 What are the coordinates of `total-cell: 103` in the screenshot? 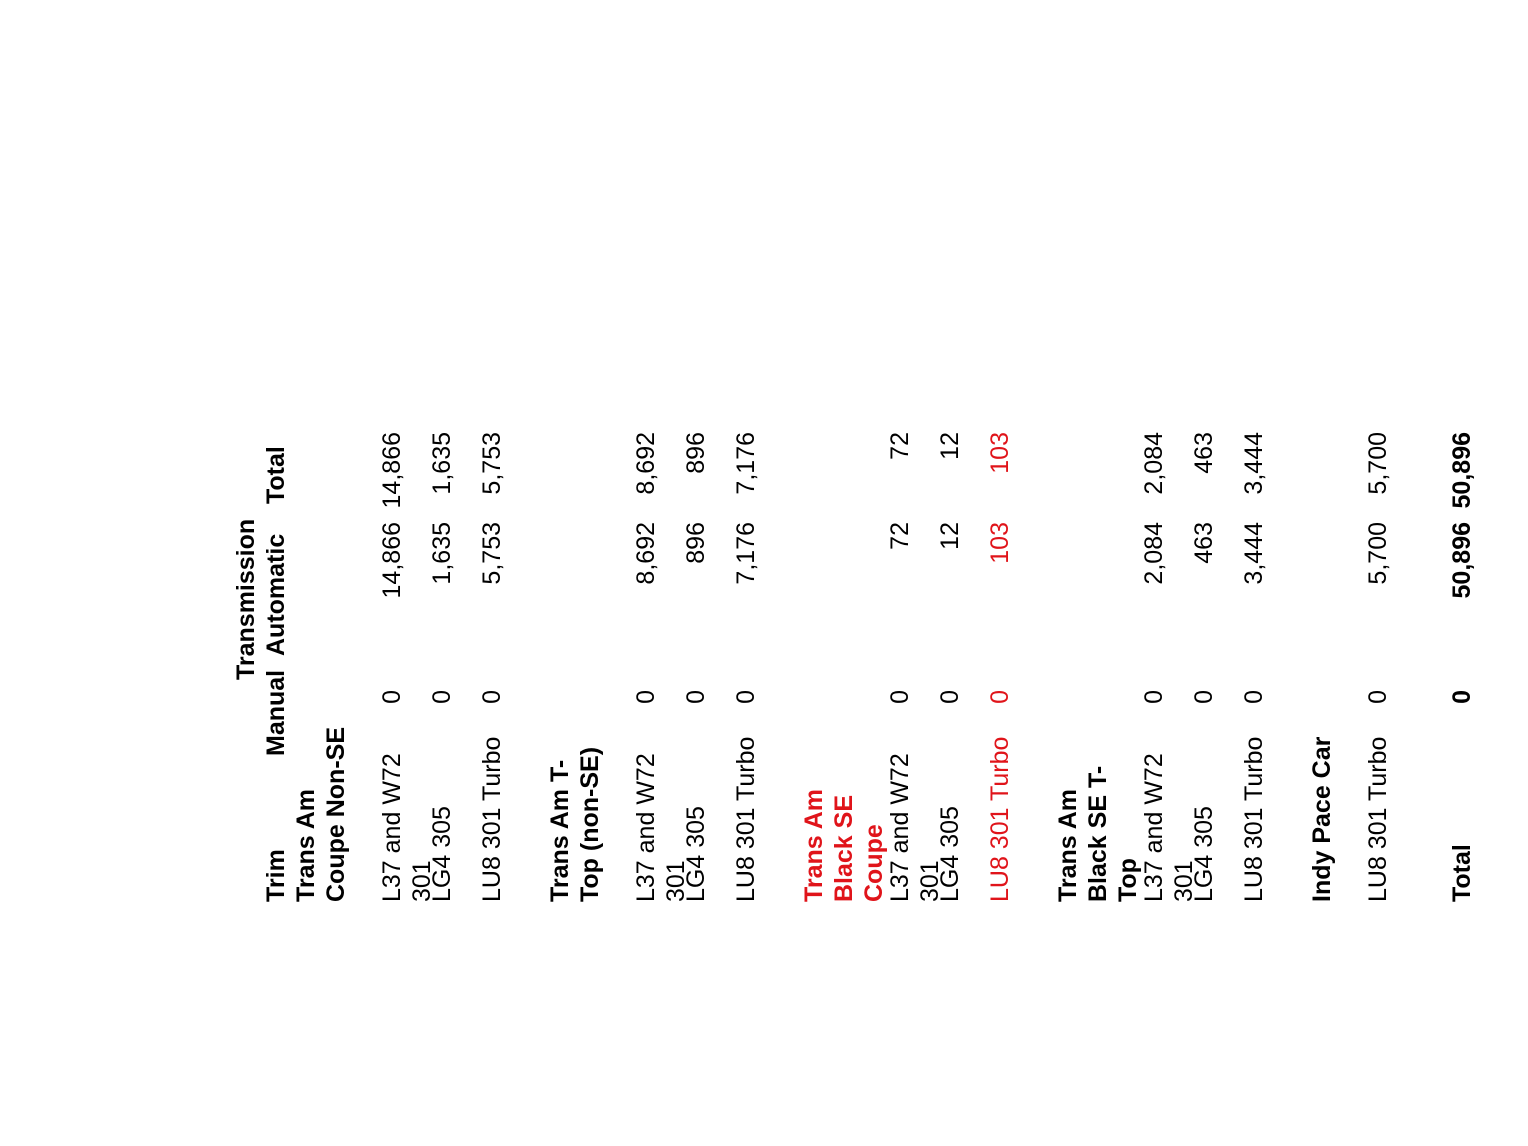 It's located at (1000, 453).